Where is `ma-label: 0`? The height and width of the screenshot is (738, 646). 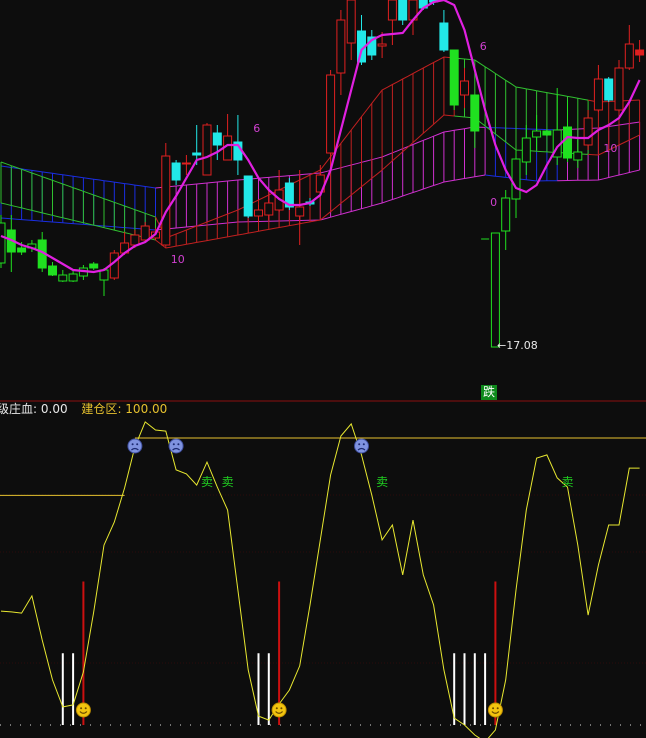
ma-label: 0 is located at coordinates (493, 202).